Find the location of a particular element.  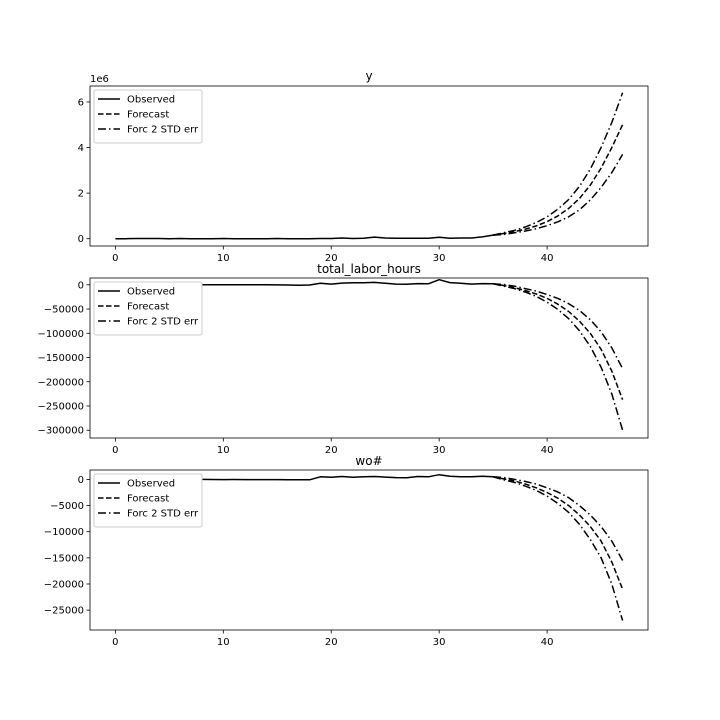

subplot-title: total_labor_hours is located at coordinates (369, 269).